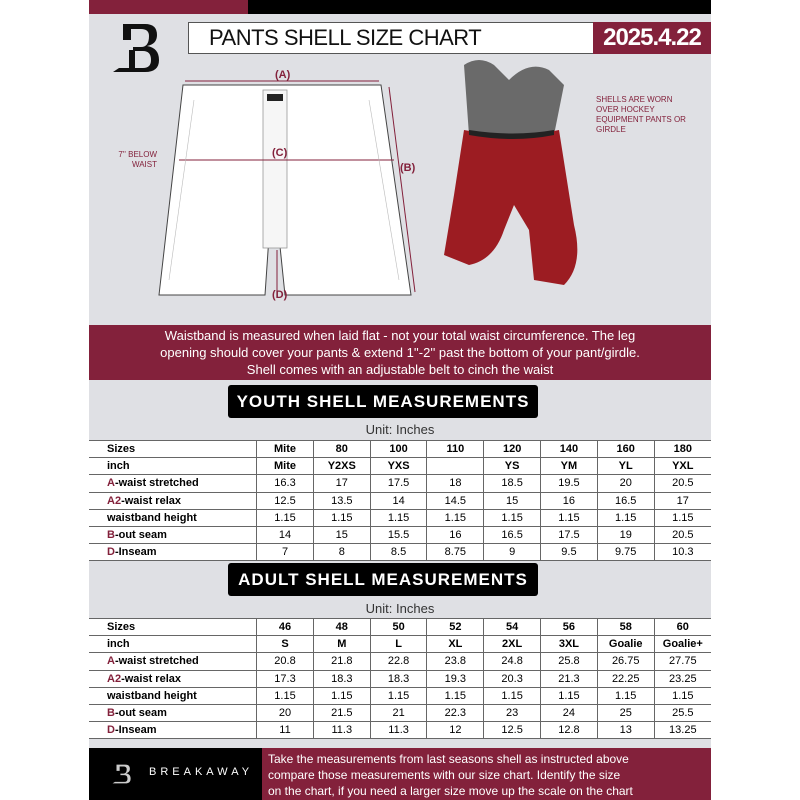 The height and width of the screenshot is (800, 800). Describe the element at coordinates (111, 730) in the screenshot. I see `row-label-prefix: D` at that location.